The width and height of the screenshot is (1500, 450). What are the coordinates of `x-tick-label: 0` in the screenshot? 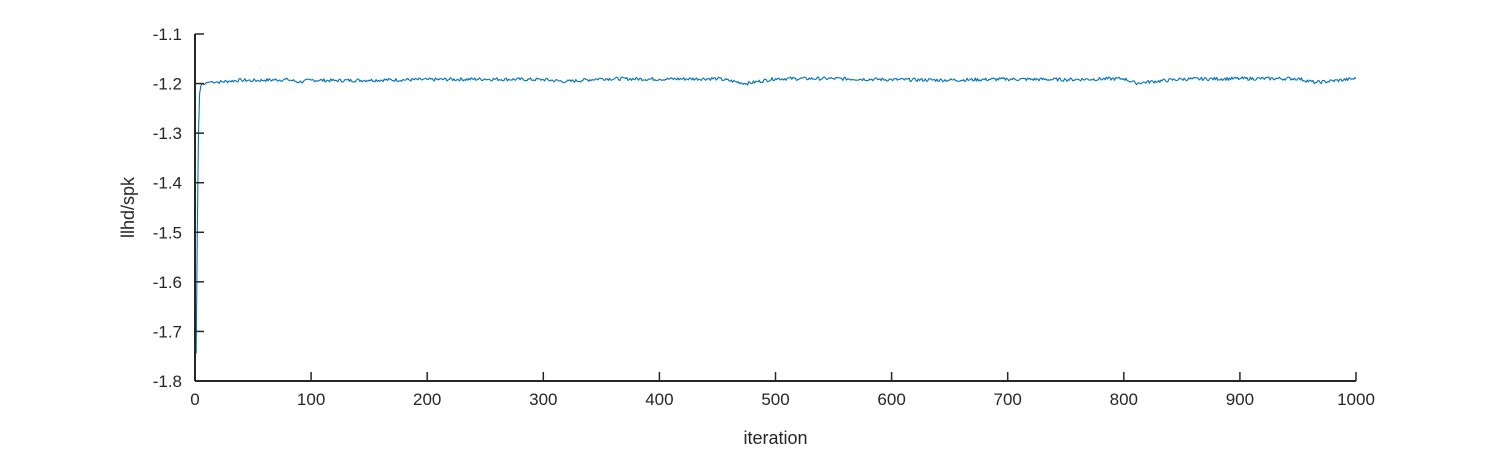 It's located at (194, 399).